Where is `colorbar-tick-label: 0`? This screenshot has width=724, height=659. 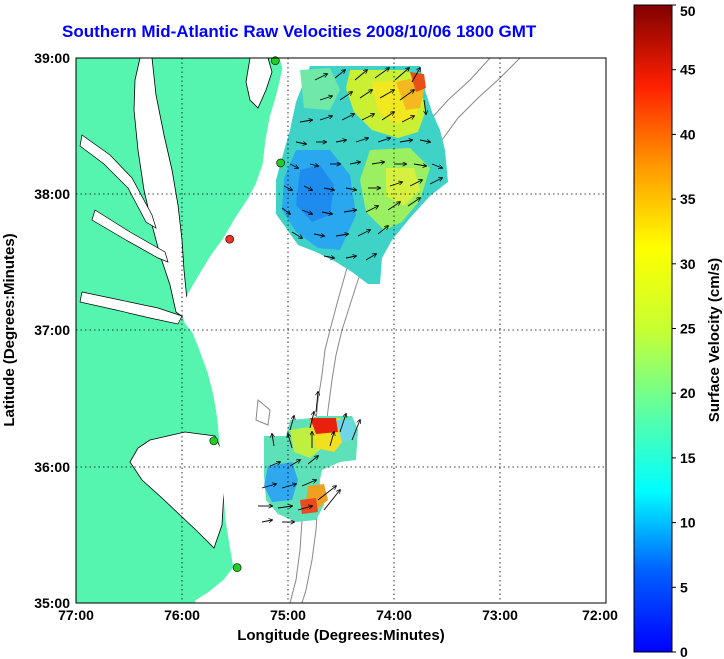
colorbar-tick-label: 0 is located at coordinates (684, 651).